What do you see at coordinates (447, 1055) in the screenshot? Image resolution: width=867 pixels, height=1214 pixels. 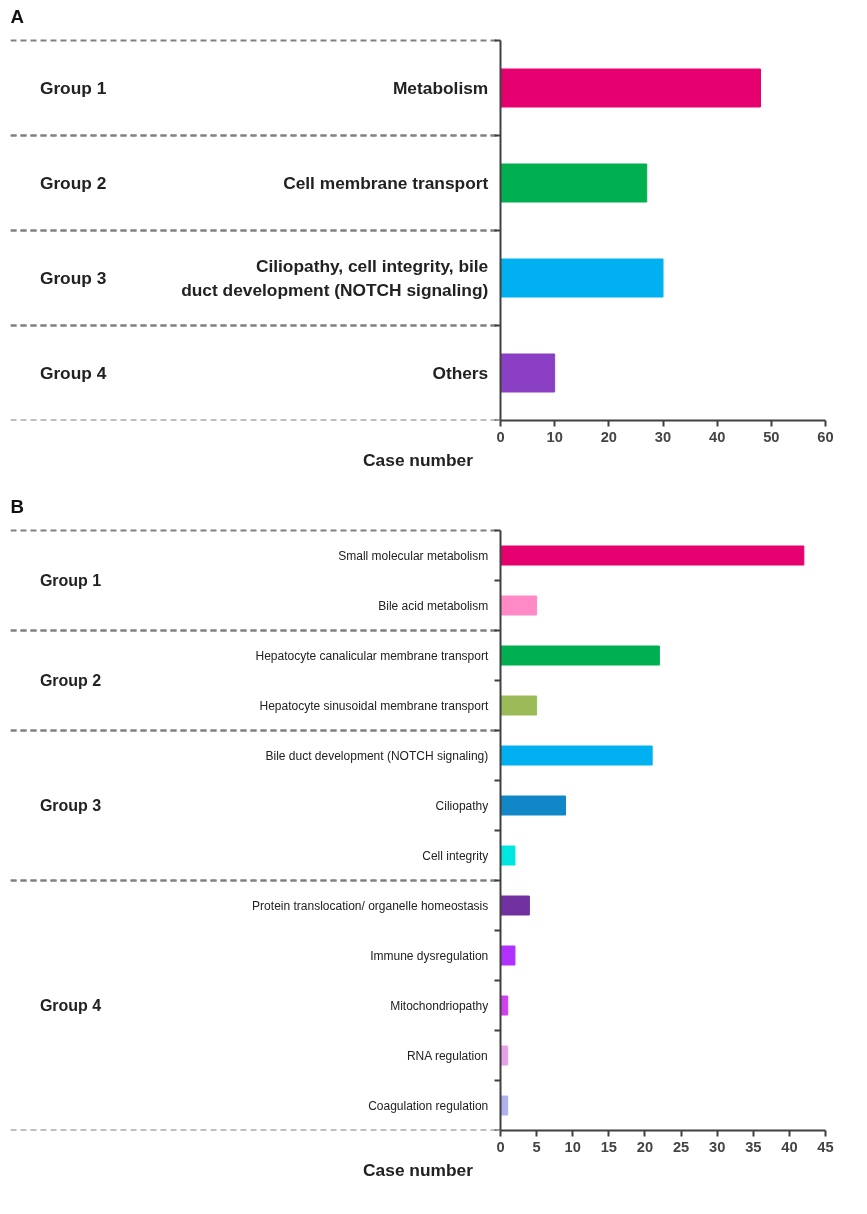 I see `y-tick-label: RNA regulation` at bounding box center [447, 1055].